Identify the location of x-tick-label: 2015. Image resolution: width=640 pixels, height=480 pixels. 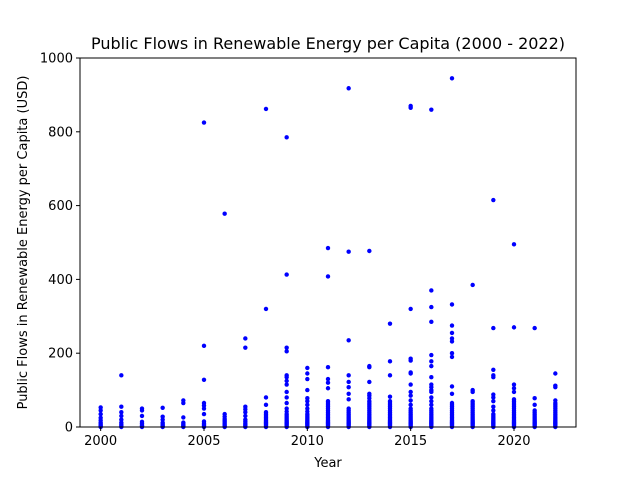
(410, 441).